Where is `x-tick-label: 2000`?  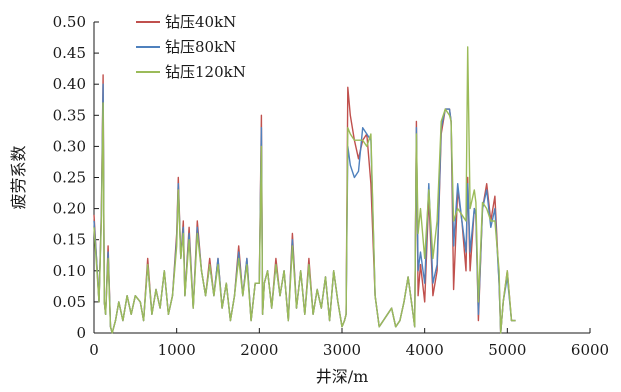 x-tick-label: 2000 is located at coordinates (259, 350).